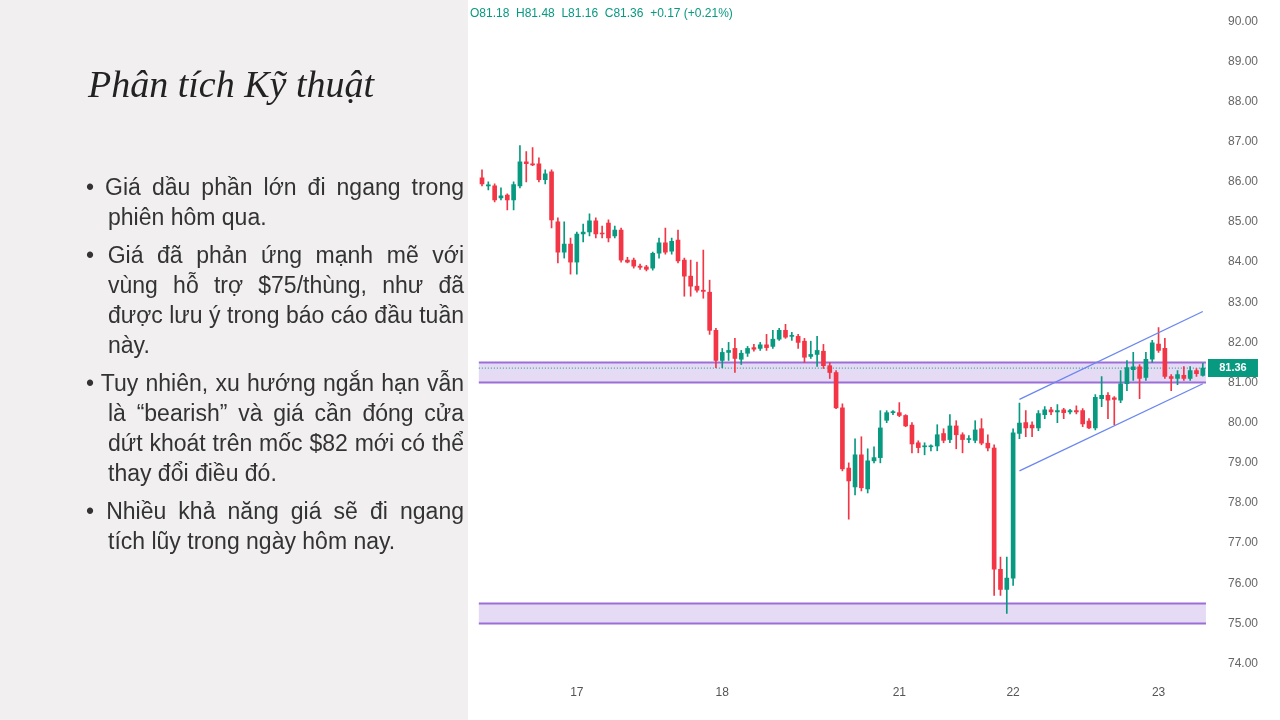 The image size is (1280, 720). I want to click on chart-subtitle: O81.18 H81.48 L81.16 C81.36 +0.17 (+0.21%), so click(601, 13).